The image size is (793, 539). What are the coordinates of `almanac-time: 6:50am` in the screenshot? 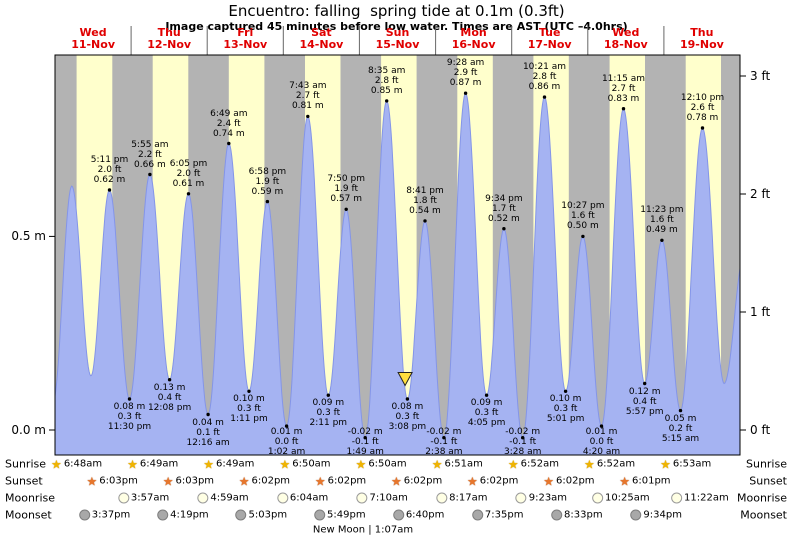 It's located at (387, 464).